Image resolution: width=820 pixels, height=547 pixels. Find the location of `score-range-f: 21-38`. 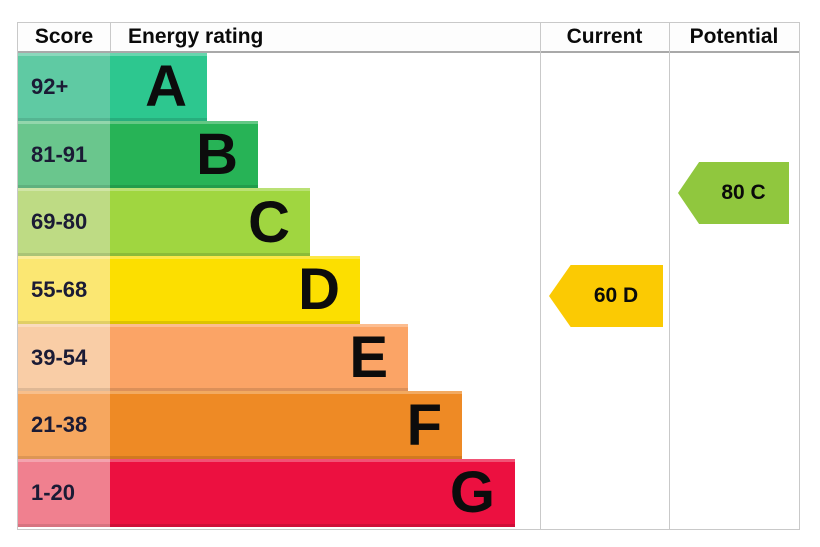

score-range-f: 21-38 is located at coordinates (64, 425).